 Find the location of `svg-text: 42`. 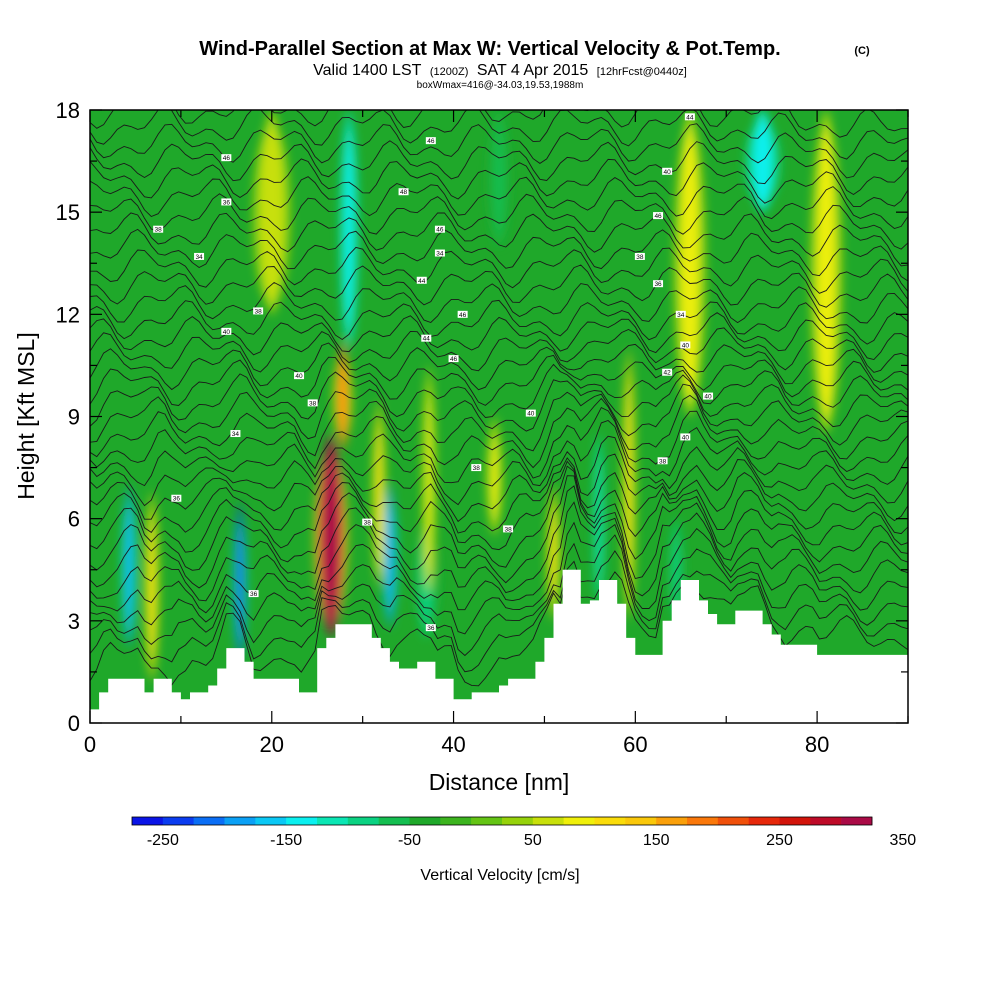

svg-text: 42 is located at coordinates (668, 373).